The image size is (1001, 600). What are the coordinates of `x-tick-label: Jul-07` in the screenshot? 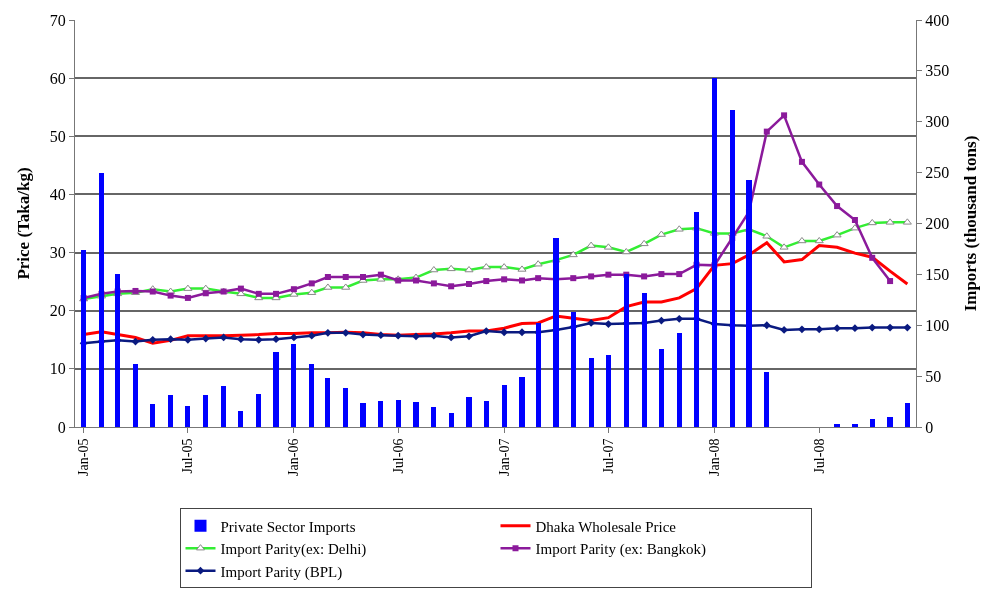 It's located at (608, 456).